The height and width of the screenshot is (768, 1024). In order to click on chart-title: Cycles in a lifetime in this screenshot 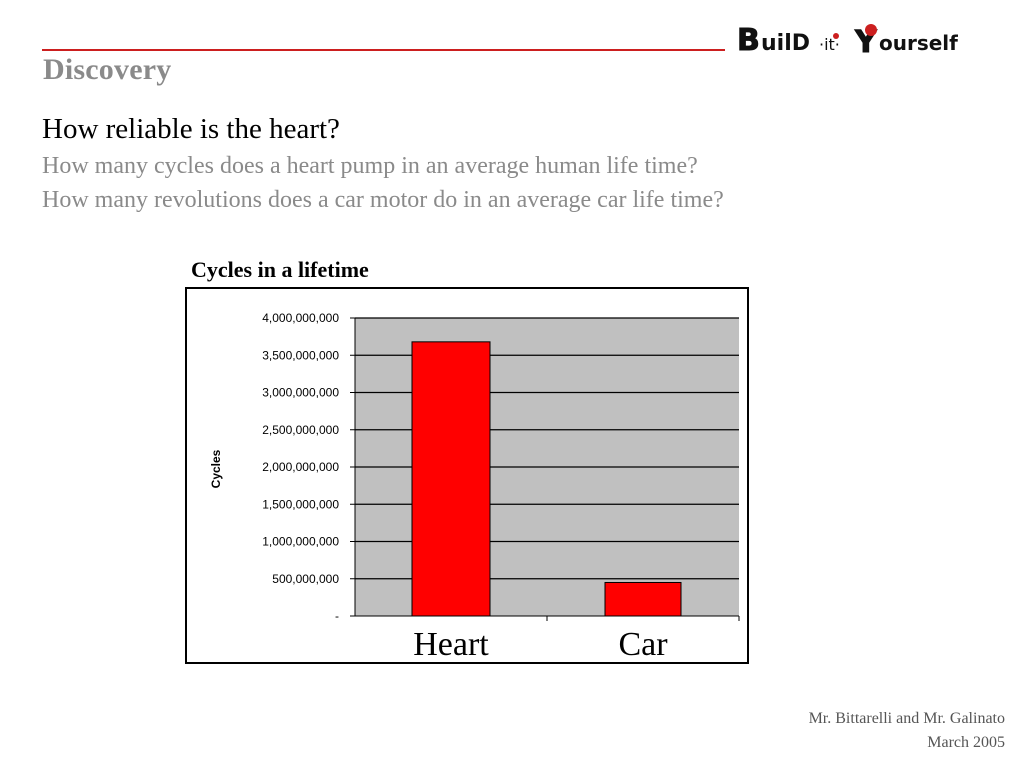, I will do `click(280, 269)`.